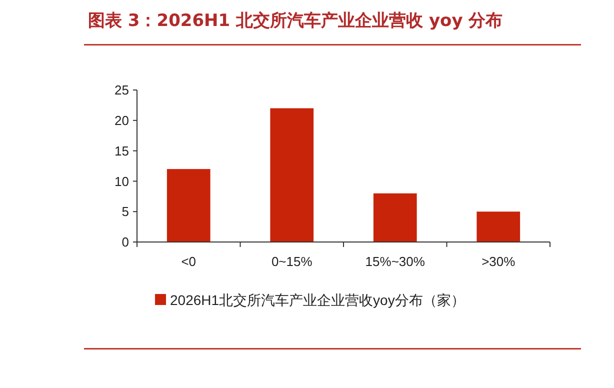 The width and height of the screenshot is (614, 388). What do you see at coordinates (121, 181) in the screenshot?
I see `y-tick-label: 10` at bounding box center [121, 181].